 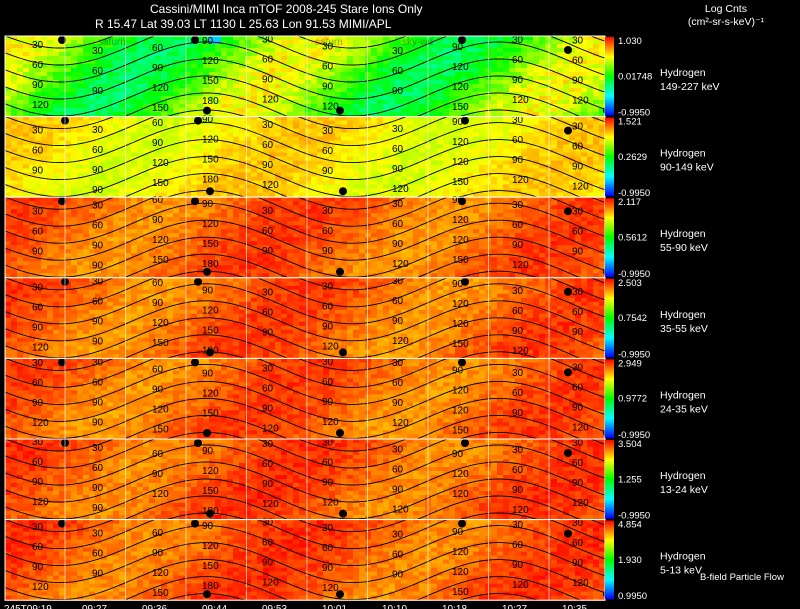 What do you see at coordinates (305, 123) in the screenshot?
I see `pitch-angle-contour` at bounding box center [305, 123].